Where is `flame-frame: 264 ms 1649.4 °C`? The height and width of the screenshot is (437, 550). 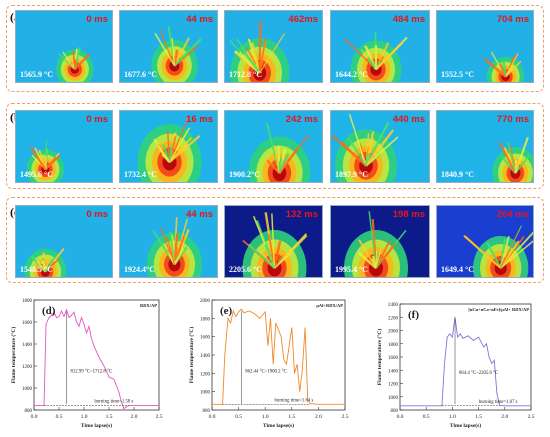 flame-frame: 264 ms 1649.4 °C is located at coordinates (485, 241).